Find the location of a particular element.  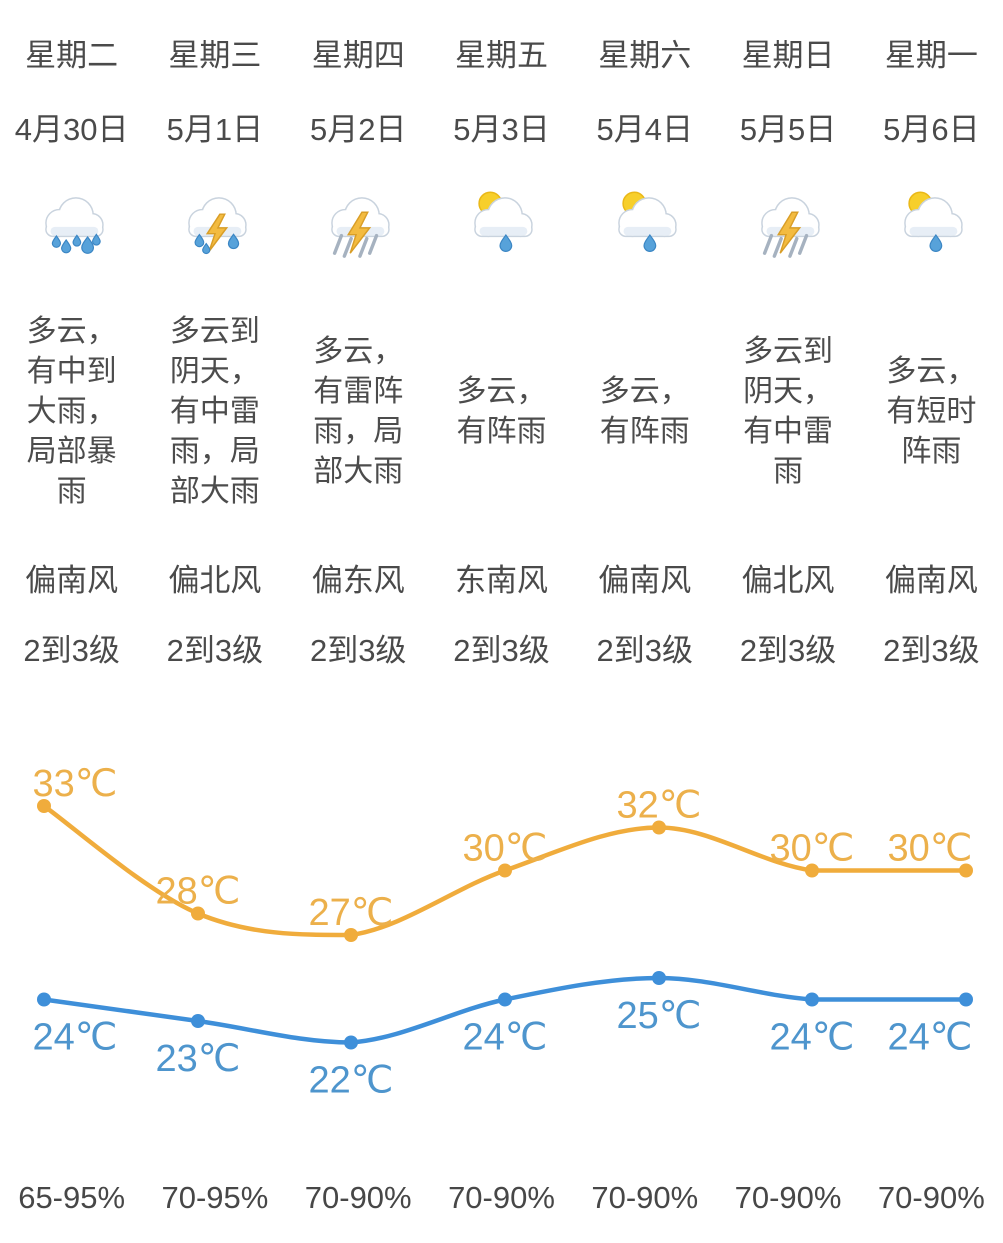

date-label: 5月3日 is located at coordinates (501, 129).